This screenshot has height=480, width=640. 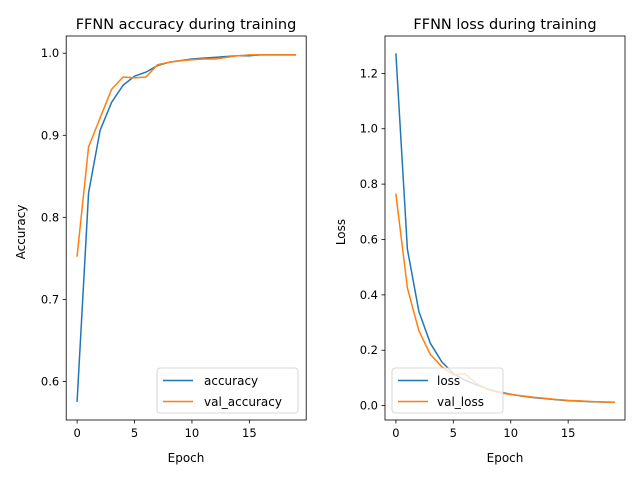 I want to click on loss-x-tick-label: 0, so click(x=395, y=433).